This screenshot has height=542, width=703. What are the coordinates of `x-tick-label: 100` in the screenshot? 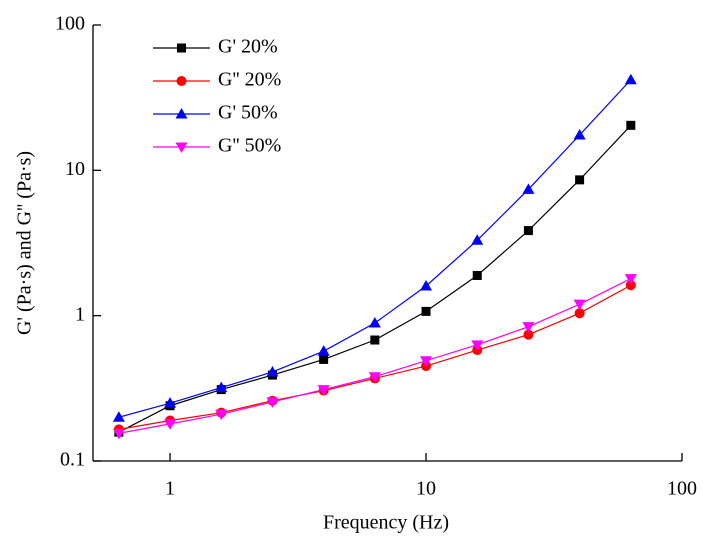 It's located at (682, 489).